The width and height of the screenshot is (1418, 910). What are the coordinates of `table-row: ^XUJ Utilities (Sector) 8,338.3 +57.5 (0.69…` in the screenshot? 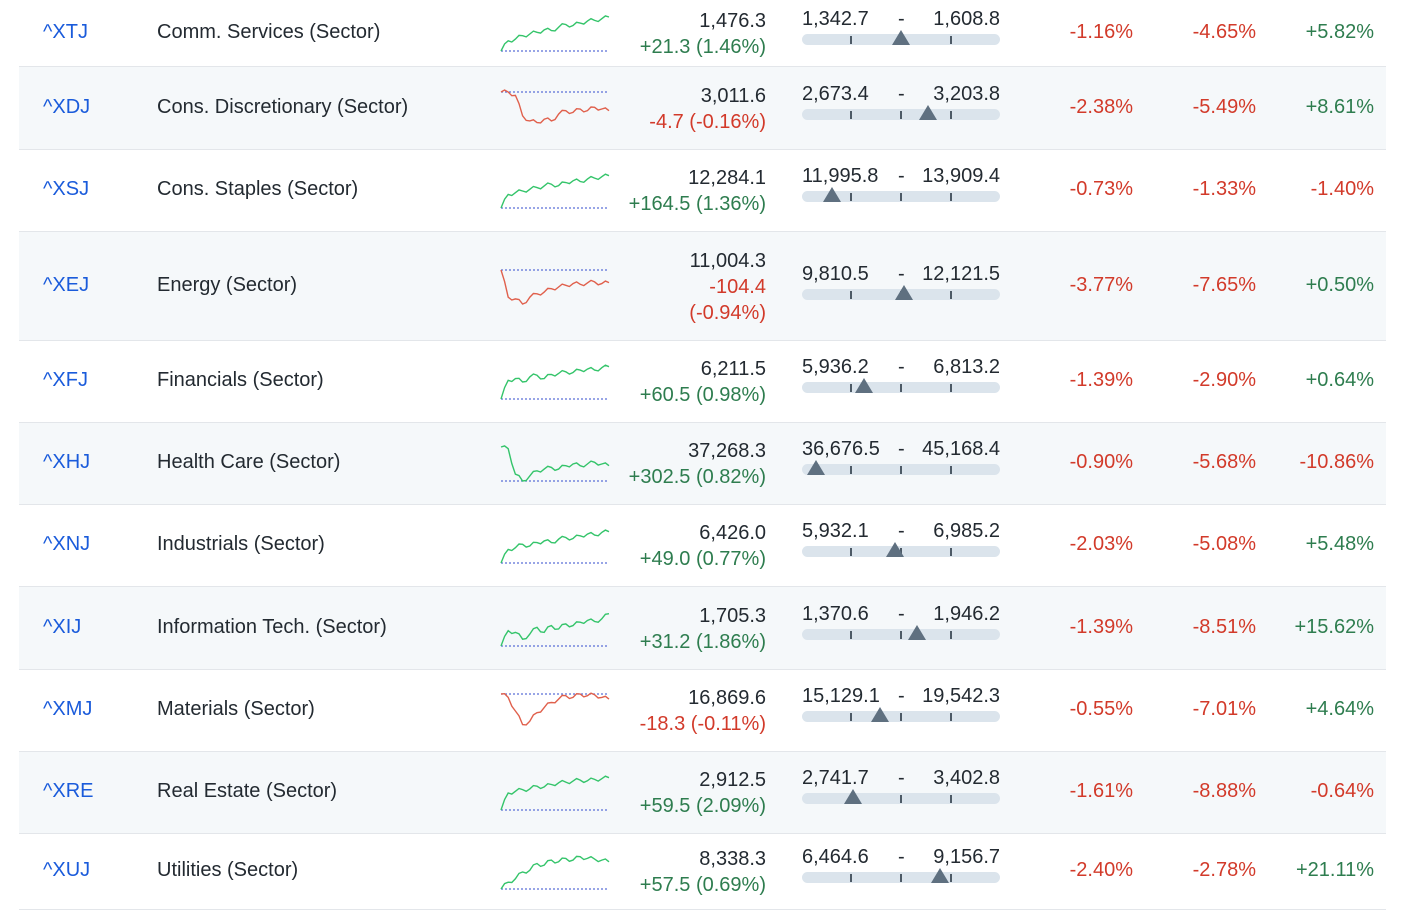 It's located at (702, 872).